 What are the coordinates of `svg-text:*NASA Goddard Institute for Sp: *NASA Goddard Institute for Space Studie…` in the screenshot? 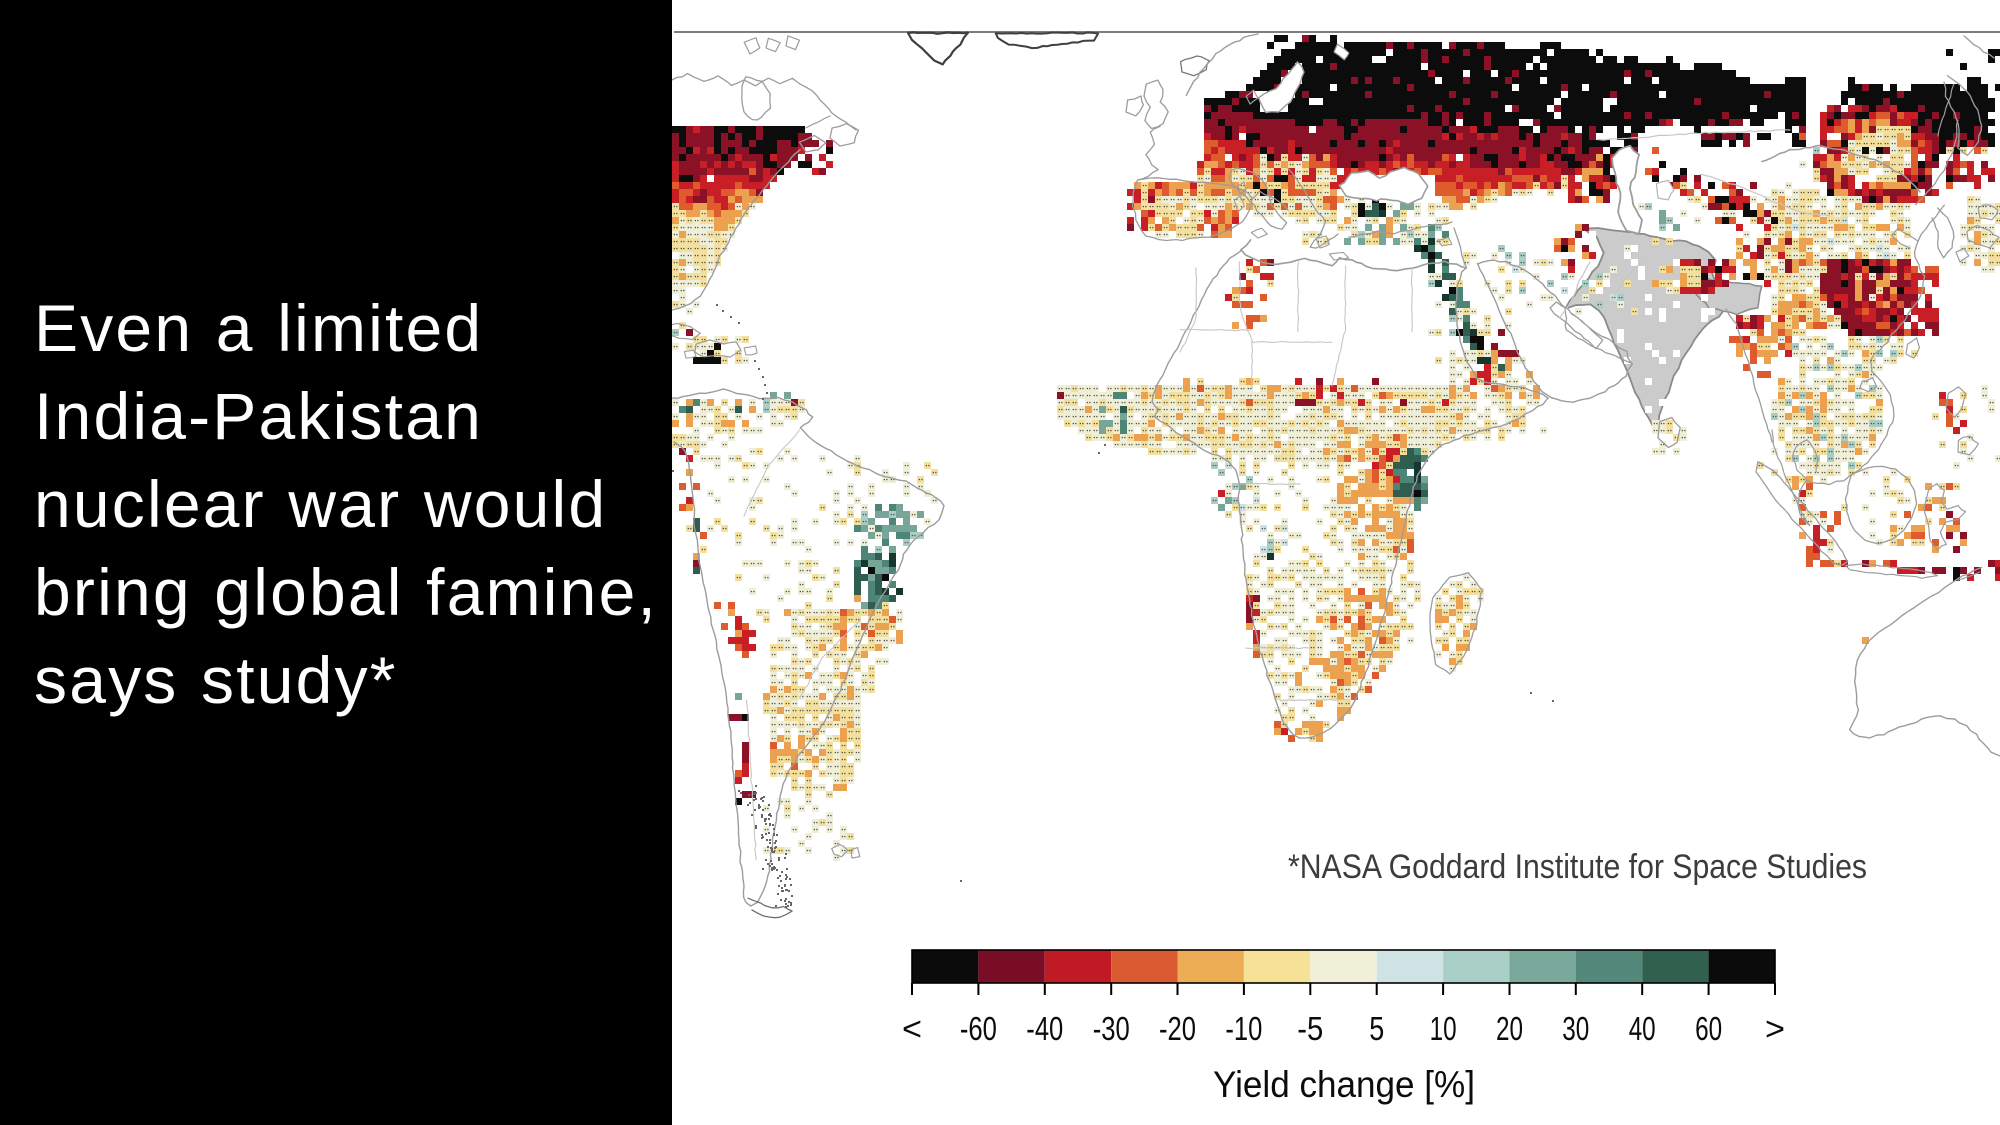 It's located at (1577, 867).